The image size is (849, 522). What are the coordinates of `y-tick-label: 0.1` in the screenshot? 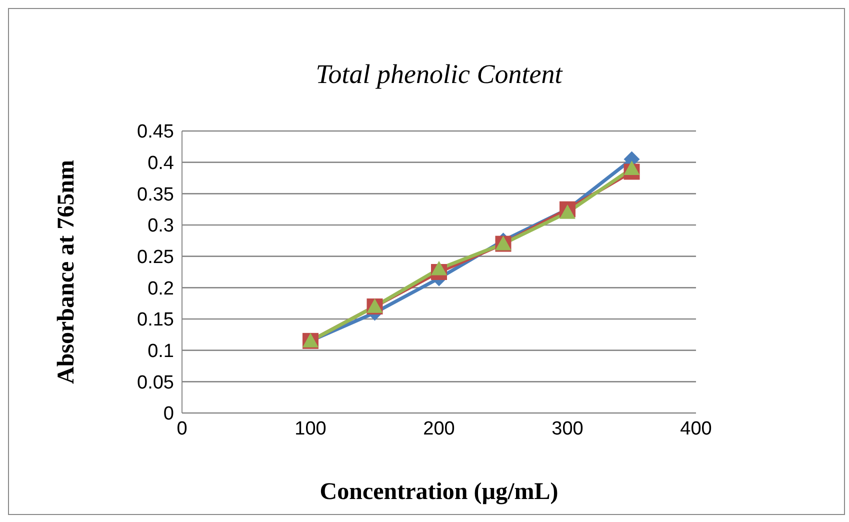 It's located at (161, 351).